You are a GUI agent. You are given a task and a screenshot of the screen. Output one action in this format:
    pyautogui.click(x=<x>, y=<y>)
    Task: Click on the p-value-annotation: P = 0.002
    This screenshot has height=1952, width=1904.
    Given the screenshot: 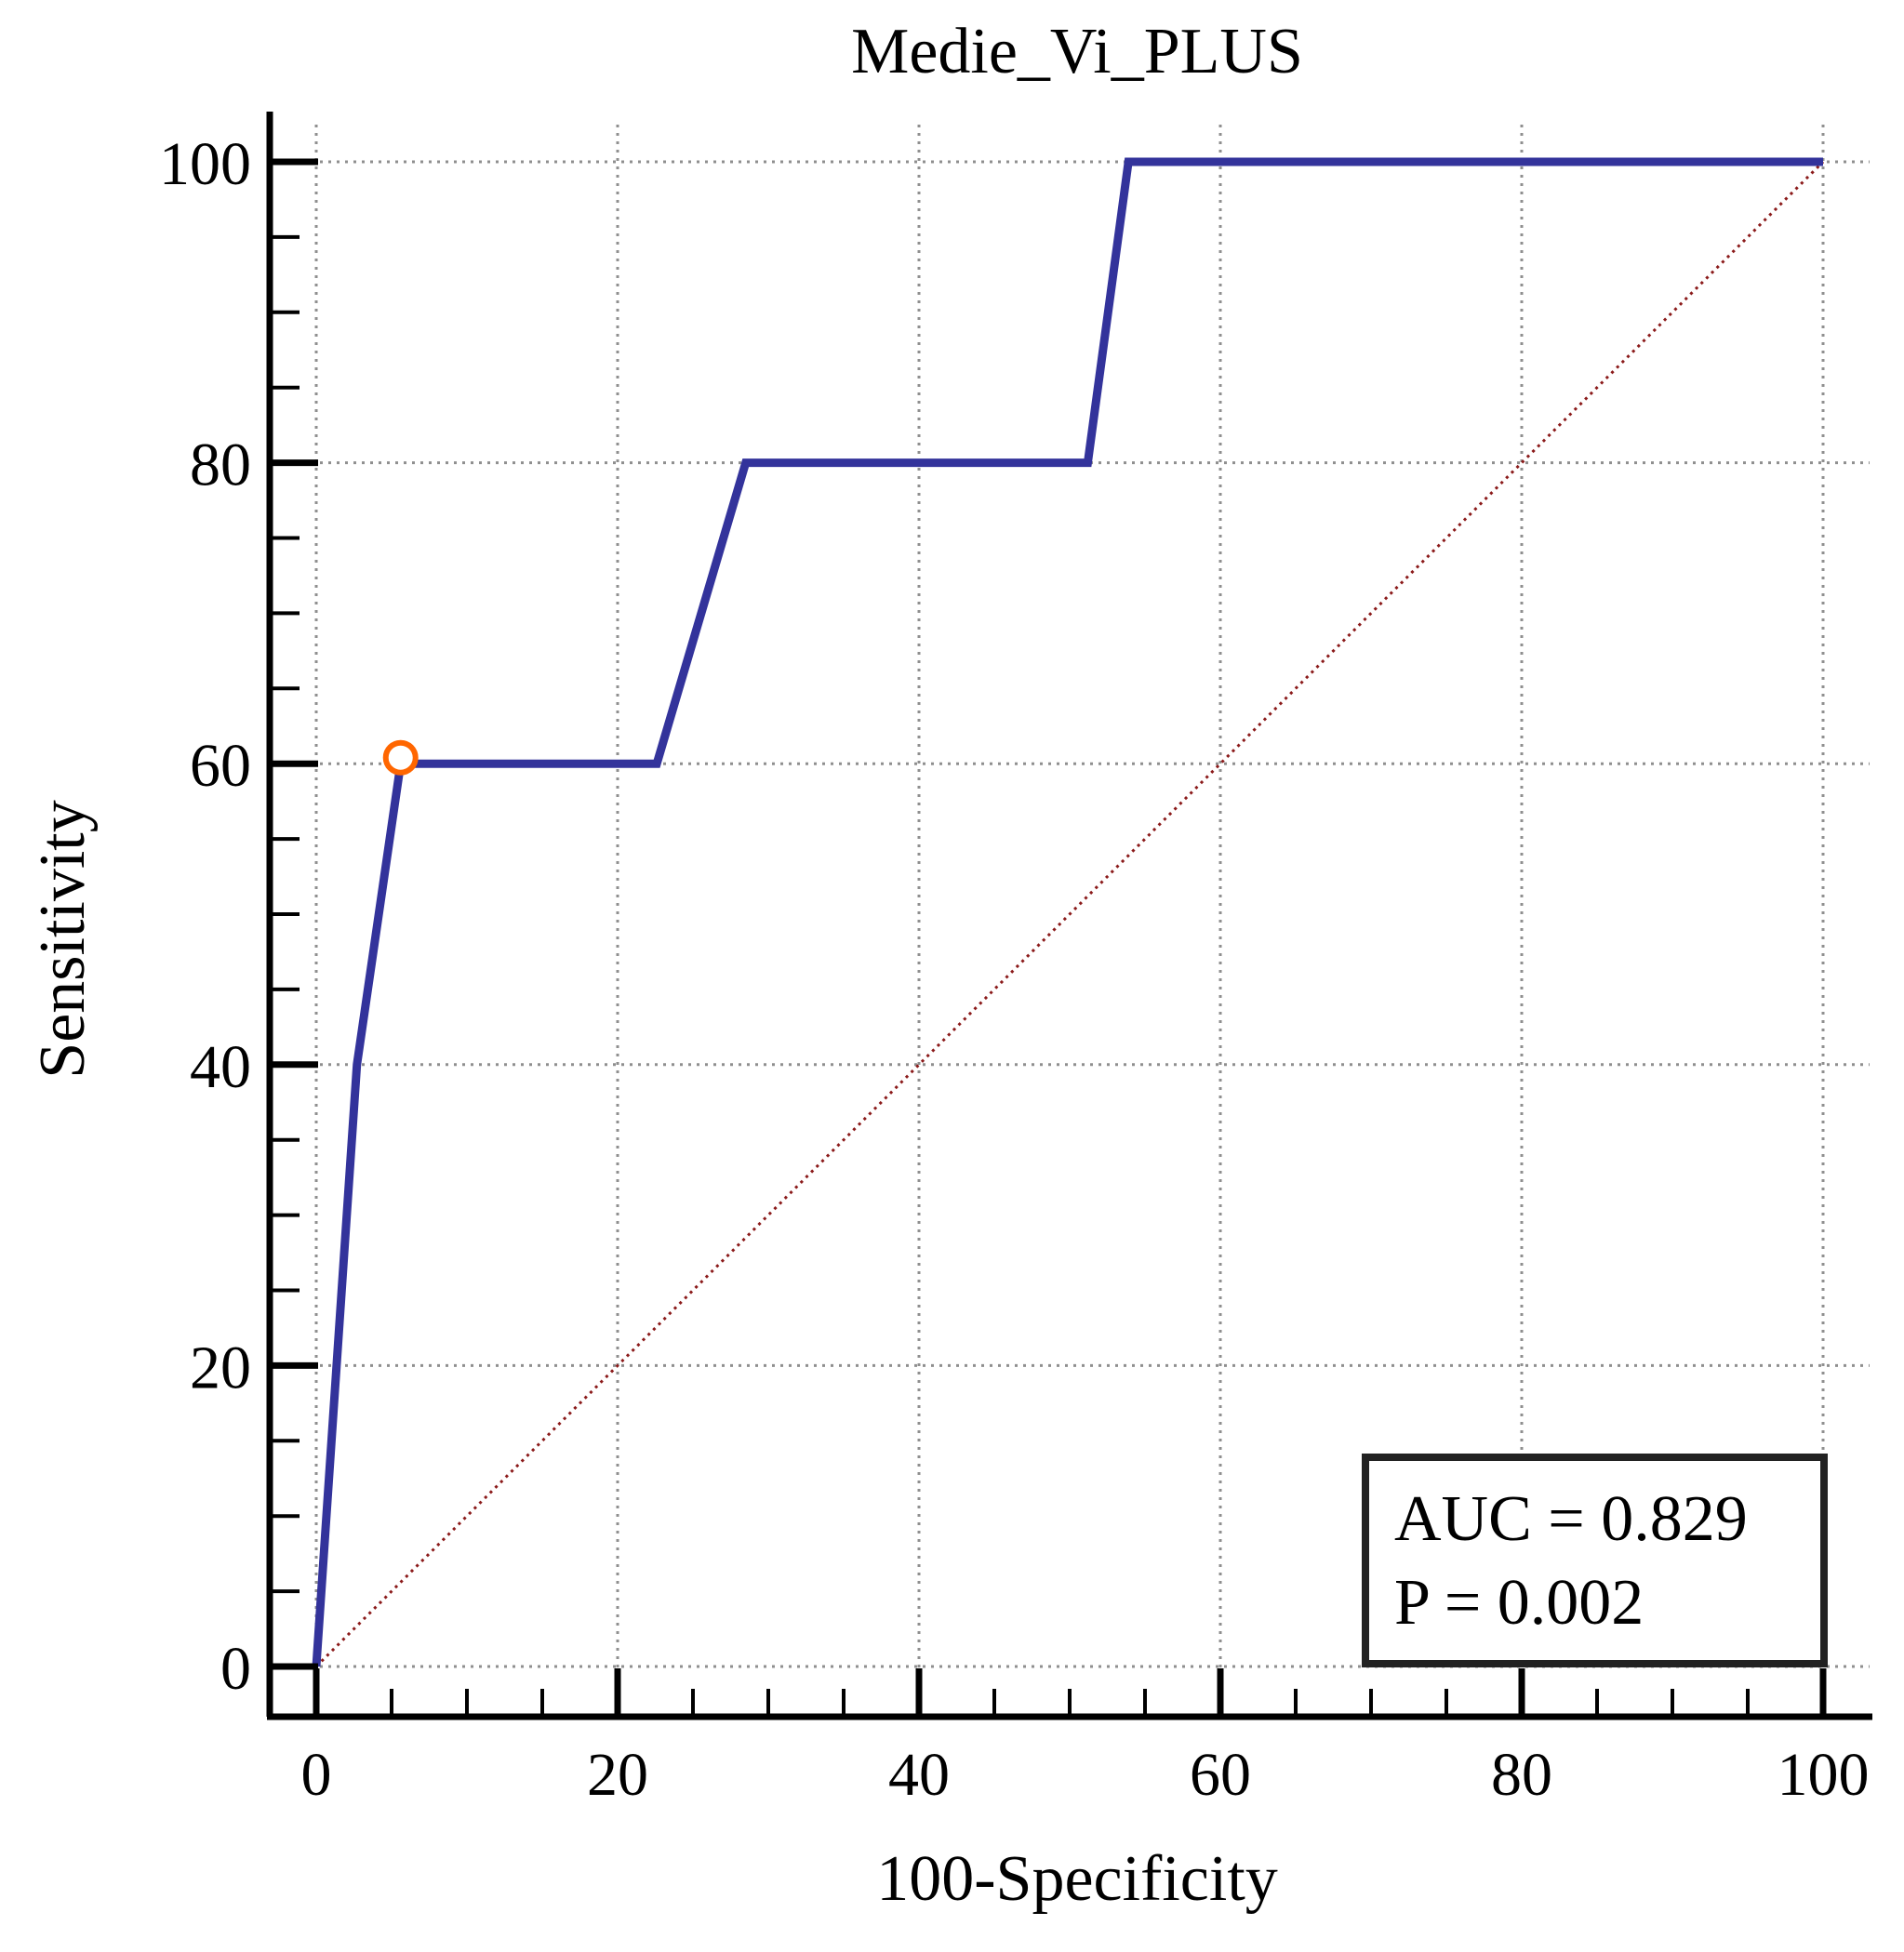 What is the action you would take?
    pyautogui.click(x=1519, y=1603)
    